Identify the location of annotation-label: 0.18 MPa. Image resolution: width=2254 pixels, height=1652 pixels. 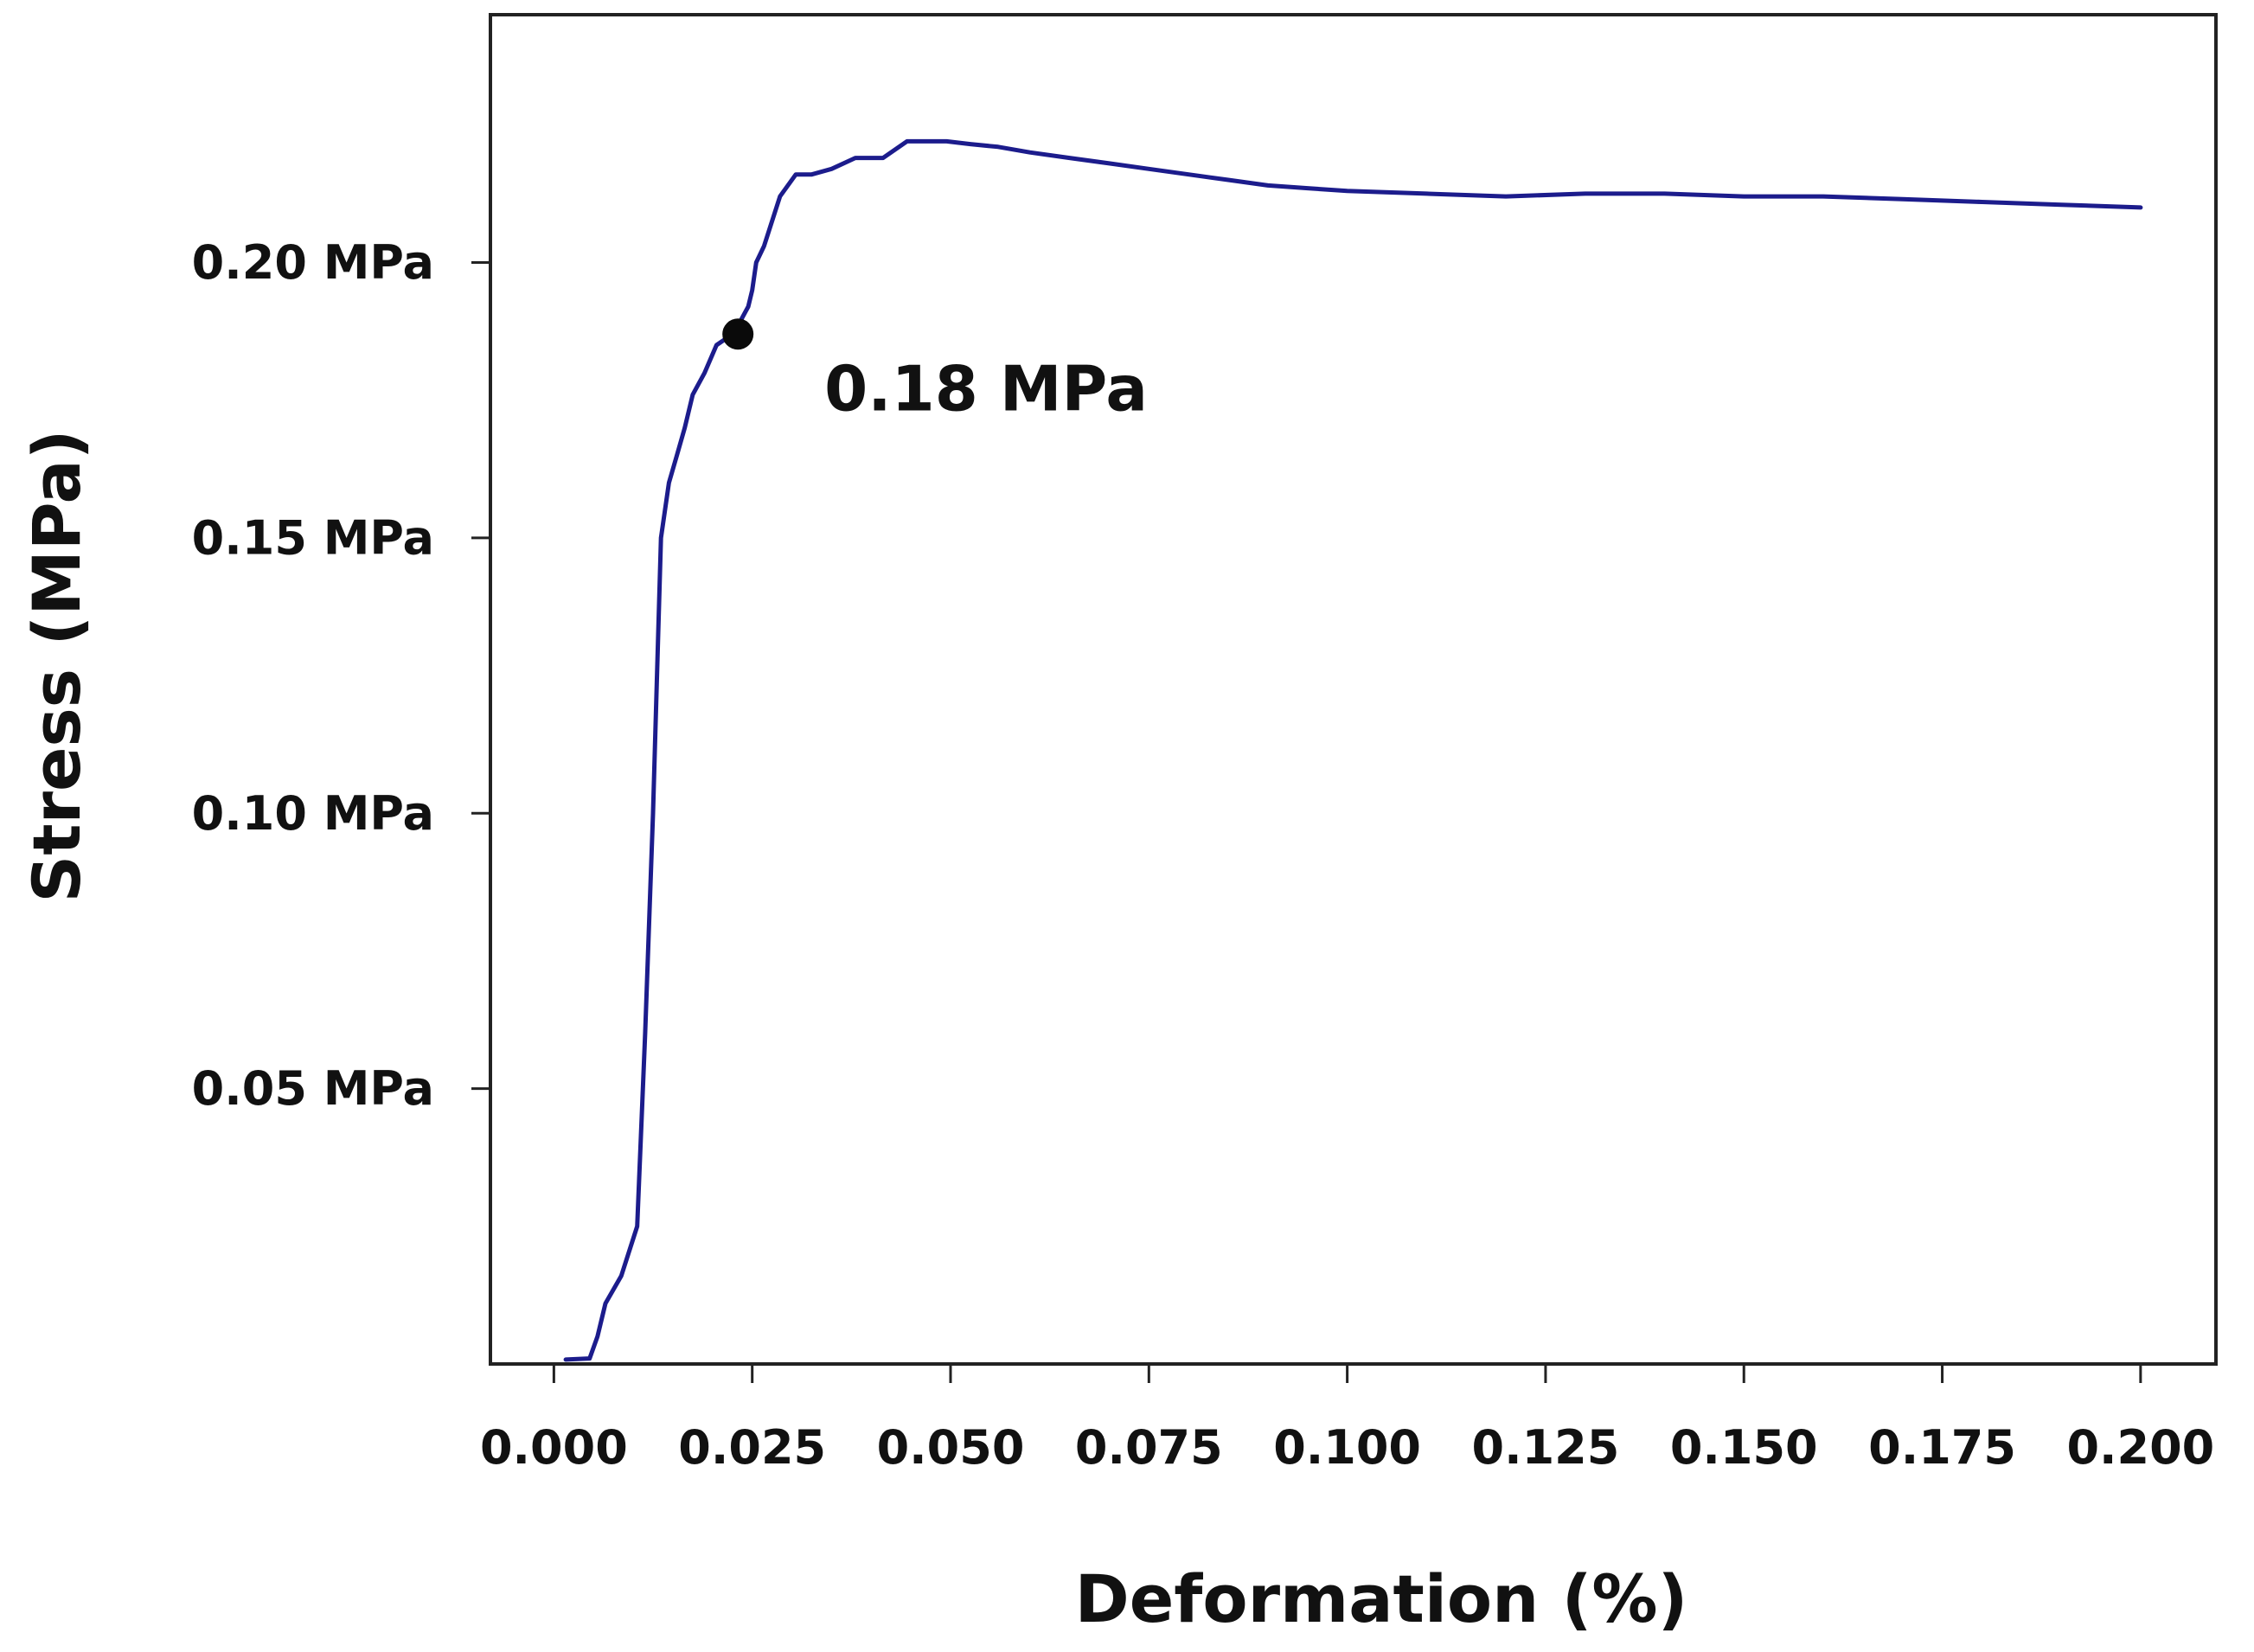
(986, 388).